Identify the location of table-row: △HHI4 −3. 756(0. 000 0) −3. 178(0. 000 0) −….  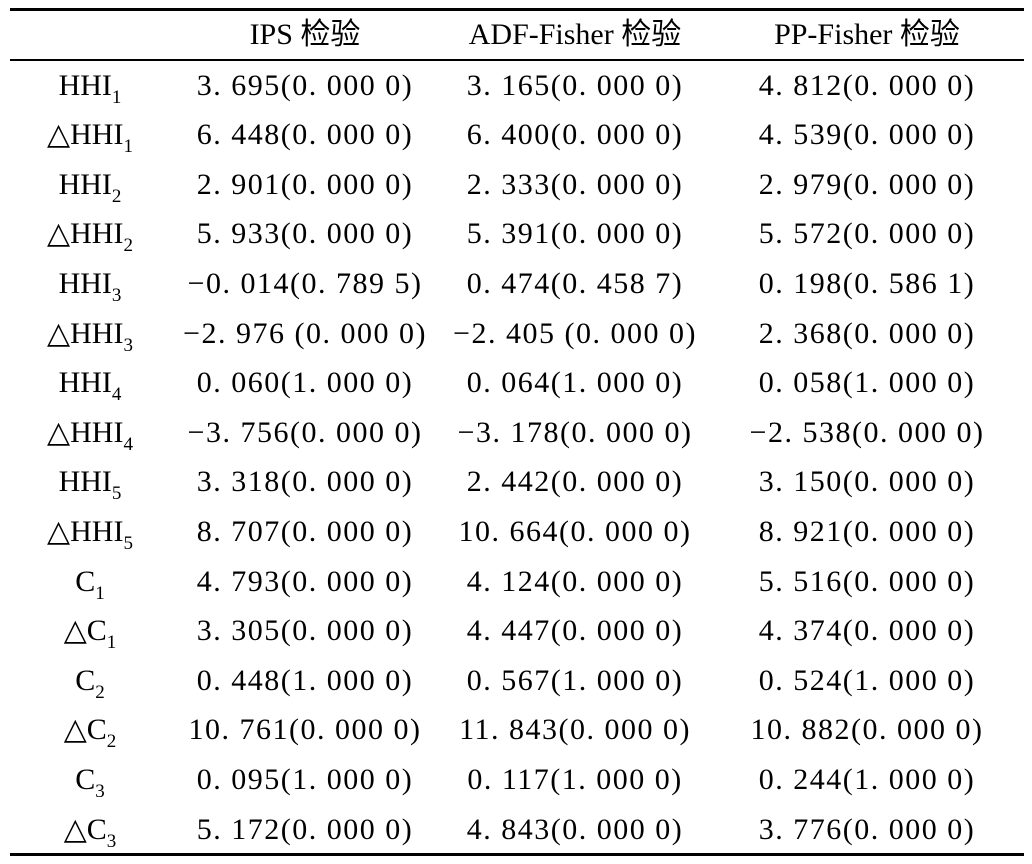
(517, 433).